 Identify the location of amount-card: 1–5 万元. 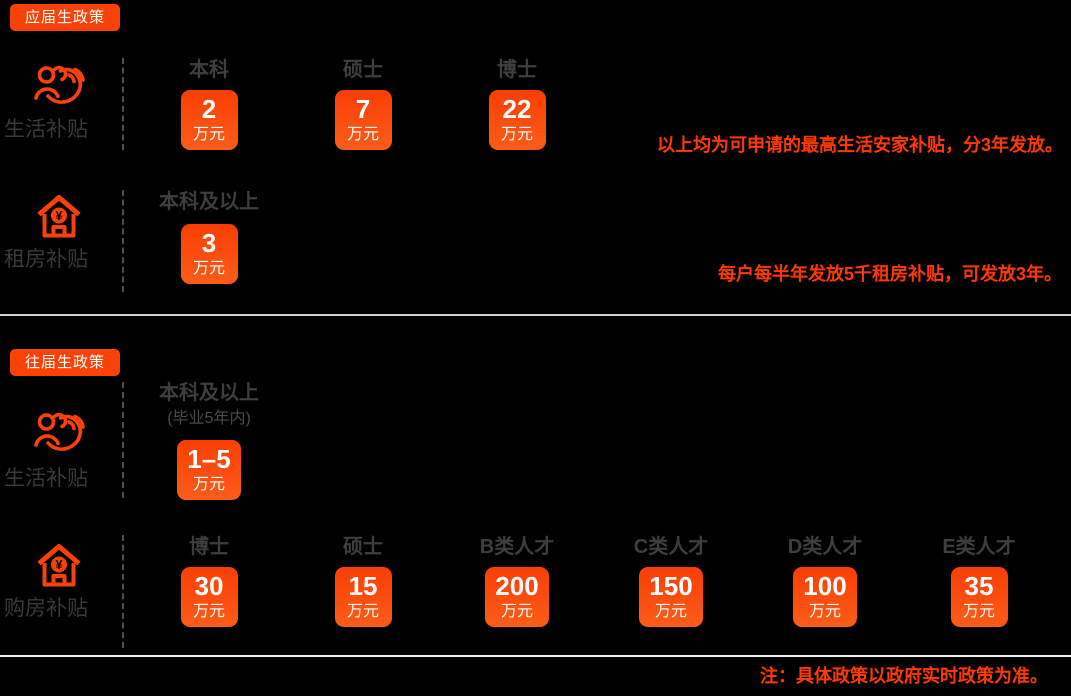
(209, 470).